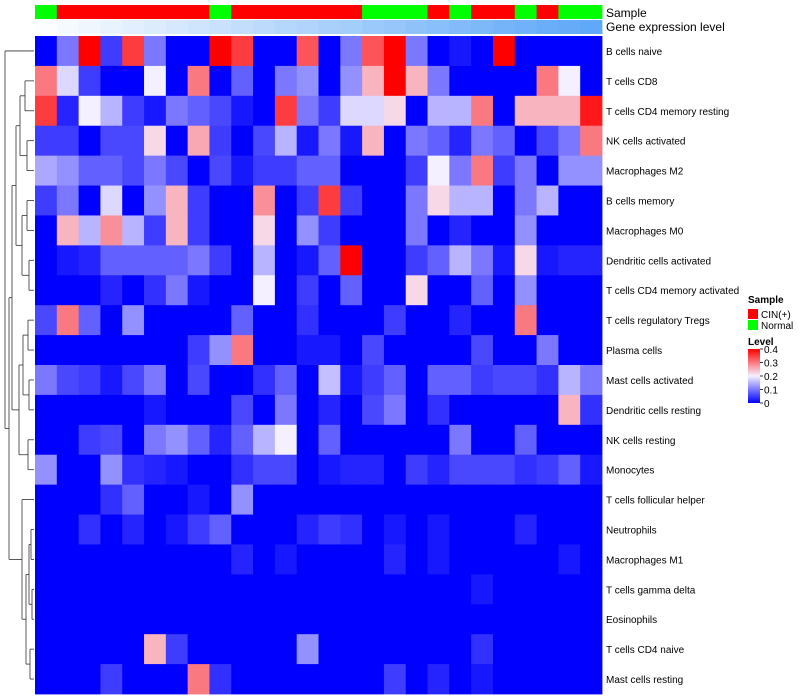 The width and height of the screenshot is (800, 700). What do you see at coordinates (653, 411) in the screenshot?
I see `row-label: Dendritic cells resting` at bounding box center [653, 411].